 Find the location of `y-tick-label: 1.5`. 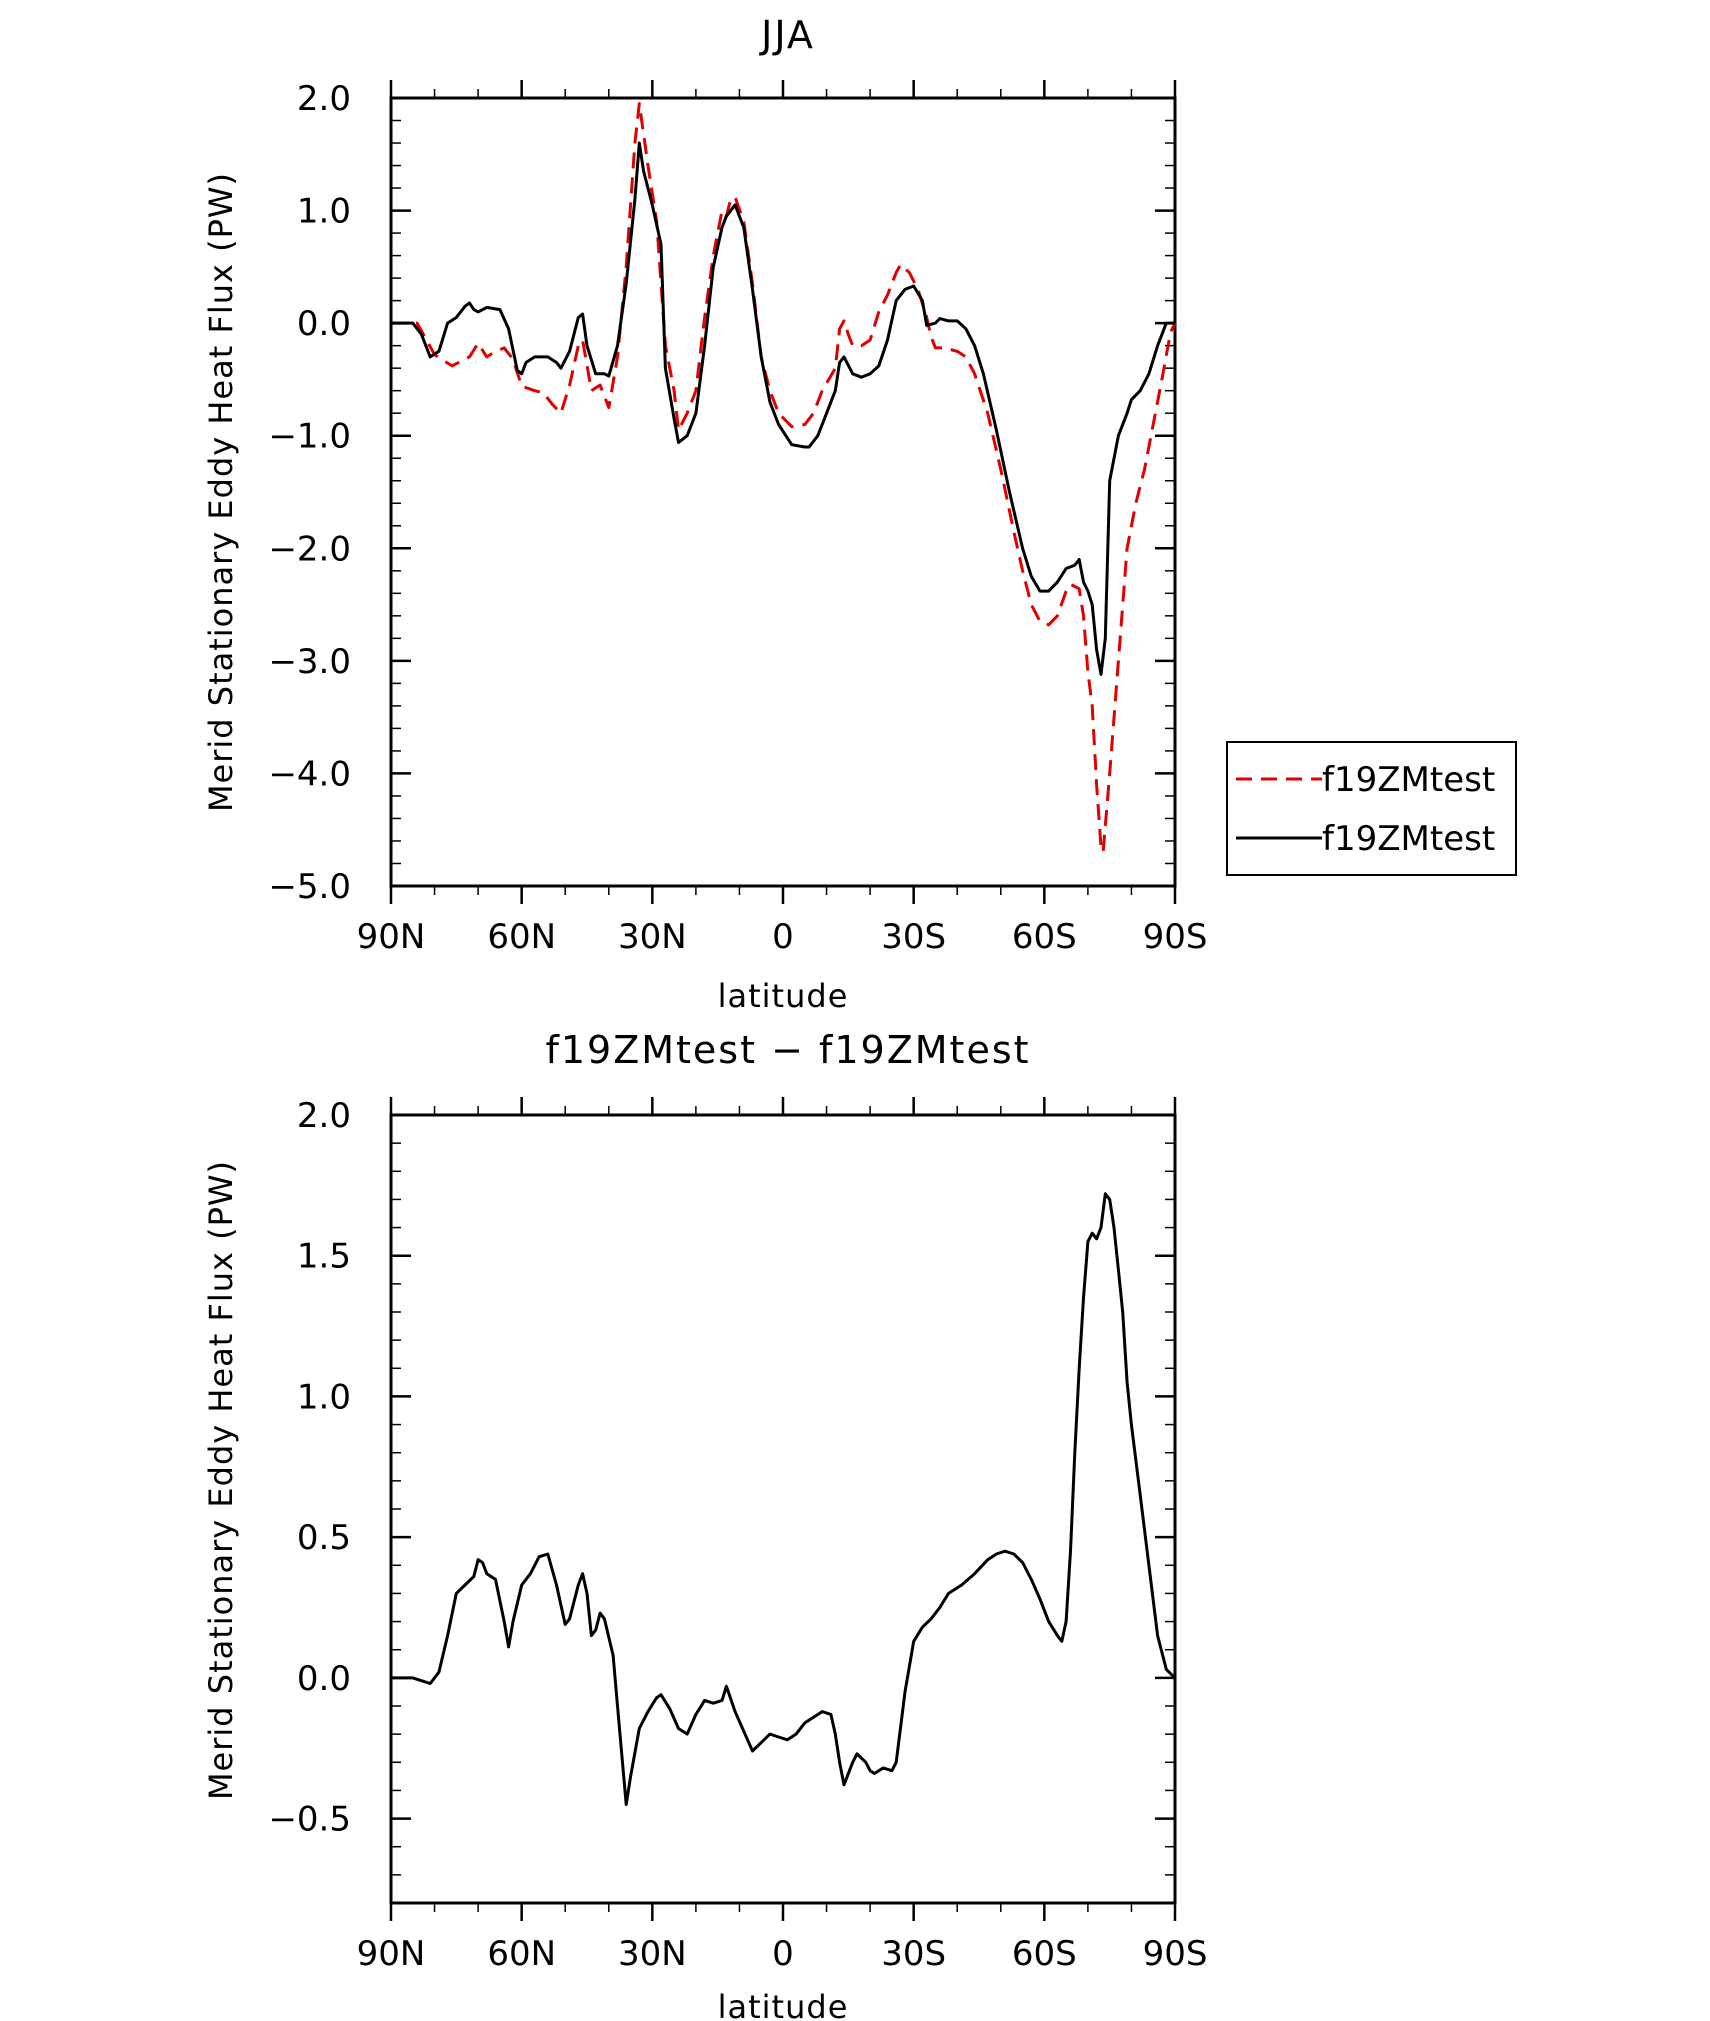

y-tick-label: 1.5 is located at coordinates (324, 1257).